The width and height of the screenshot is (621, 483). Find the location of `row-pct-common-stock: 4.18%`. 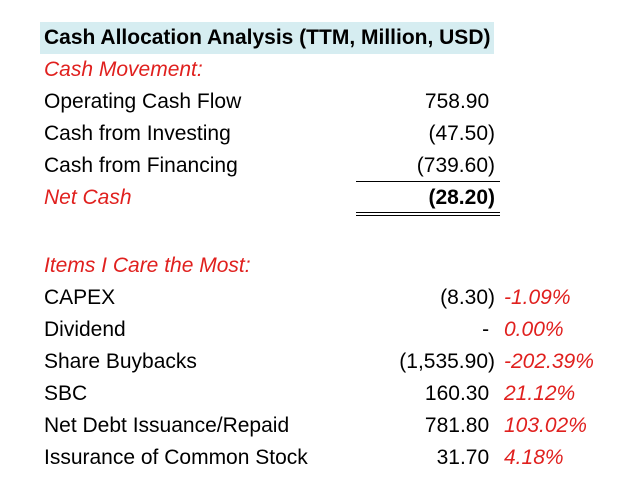

row-pct-common-stock: 4.18% is located at coordinates (534, 457).